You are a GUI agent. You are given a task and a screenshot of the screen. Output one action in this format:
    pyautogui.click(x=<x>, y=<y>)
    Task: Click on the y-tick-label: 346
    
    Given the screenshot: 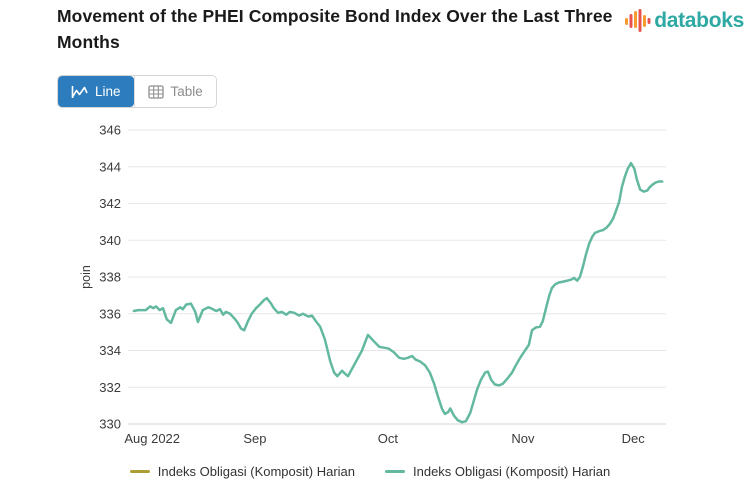 What is the action you would take?
    pyautogui.click(x=110, y=130)
    